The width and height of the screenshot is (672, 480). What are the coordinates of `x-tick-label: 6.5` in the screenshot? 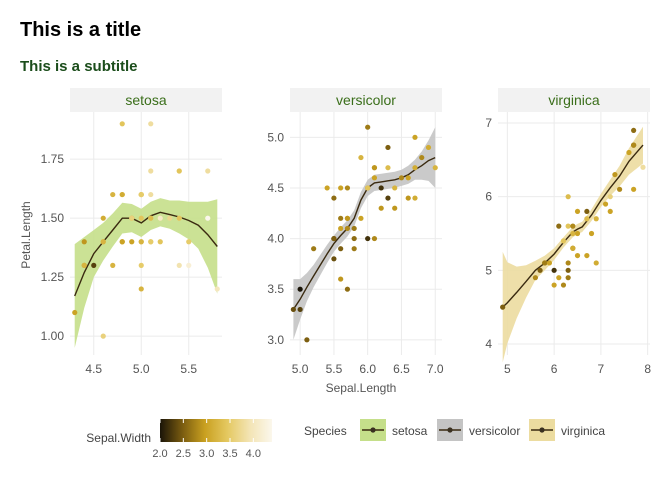 It's located at (401, 369).